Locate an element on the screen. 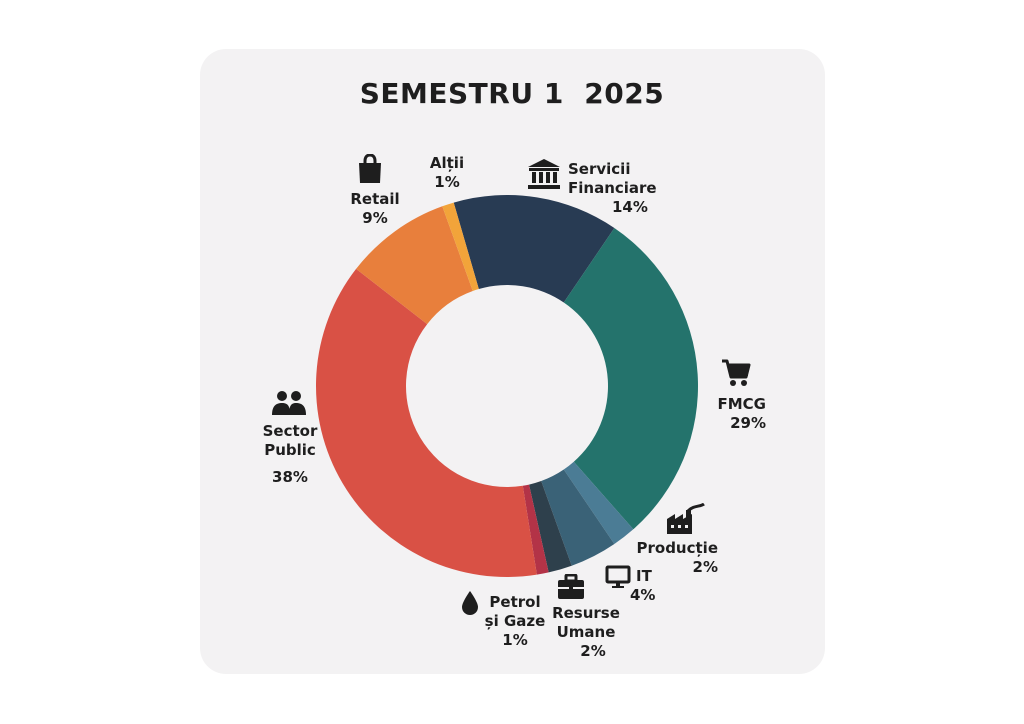 The width and height of the screenshot is (1024, 724). label-servicii-name-2: Financiare is located at coordinates (612, 188).